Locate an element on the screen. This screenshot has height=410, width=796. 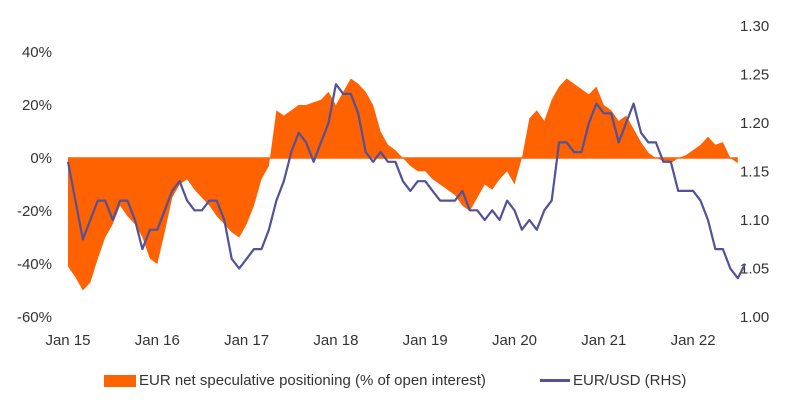
right-tick-label: 1.20 is located at coordinates (754, 123).